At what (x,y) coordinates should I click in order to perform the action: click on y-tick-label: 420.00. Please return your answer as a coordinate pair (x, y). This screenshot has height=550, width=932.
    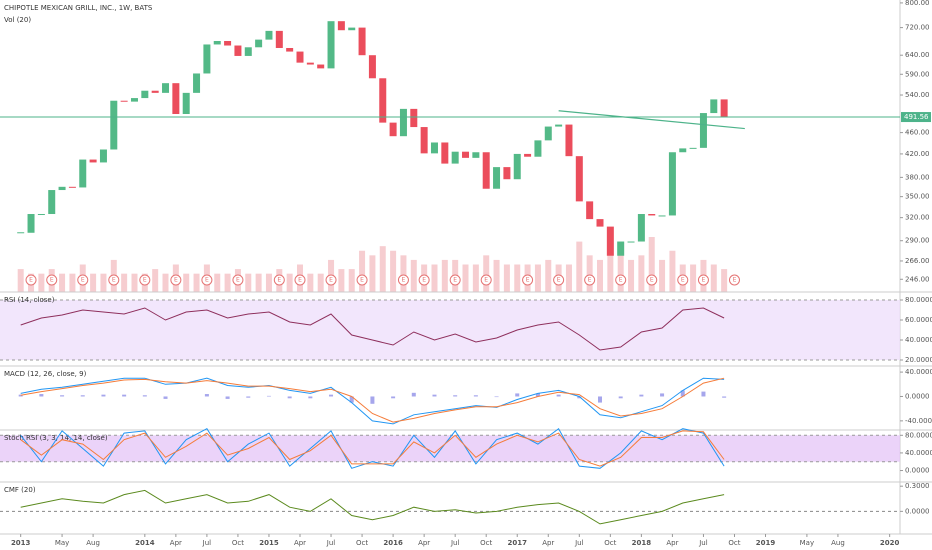
    Looking at the image, I should click on (917, 154).